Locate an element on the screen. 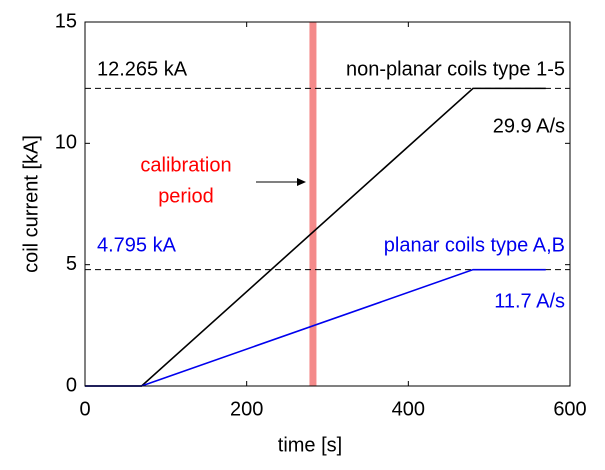 The image size is (605, 470). calibration-band is located at coordinates (313, 204).